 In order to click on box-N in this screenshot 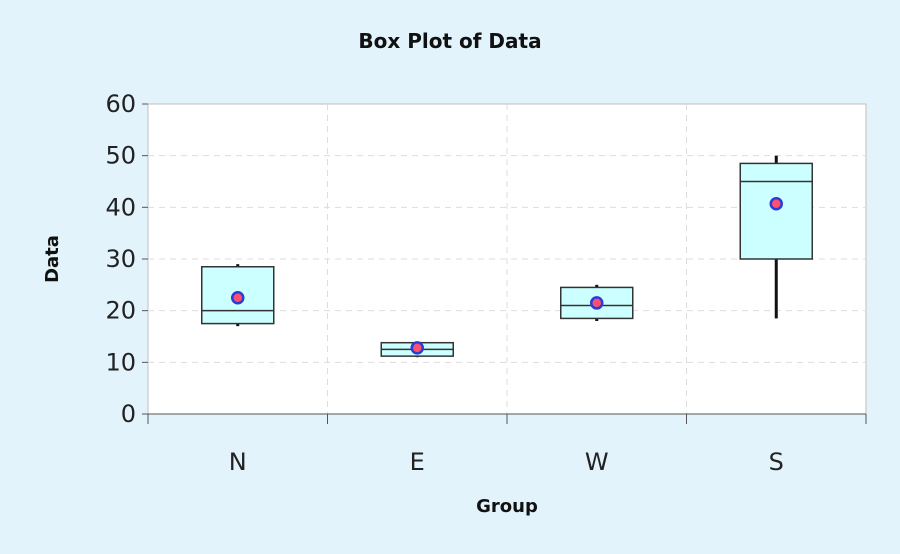, I will do `click(238, 295)`.